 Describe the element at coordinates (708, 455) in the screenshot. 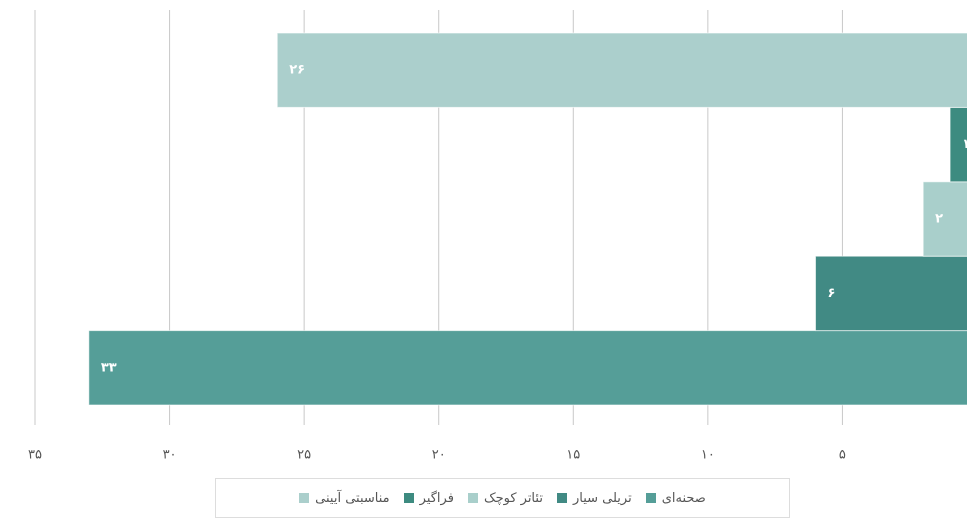

I see `x-tick-label: ۱۰` at that location.